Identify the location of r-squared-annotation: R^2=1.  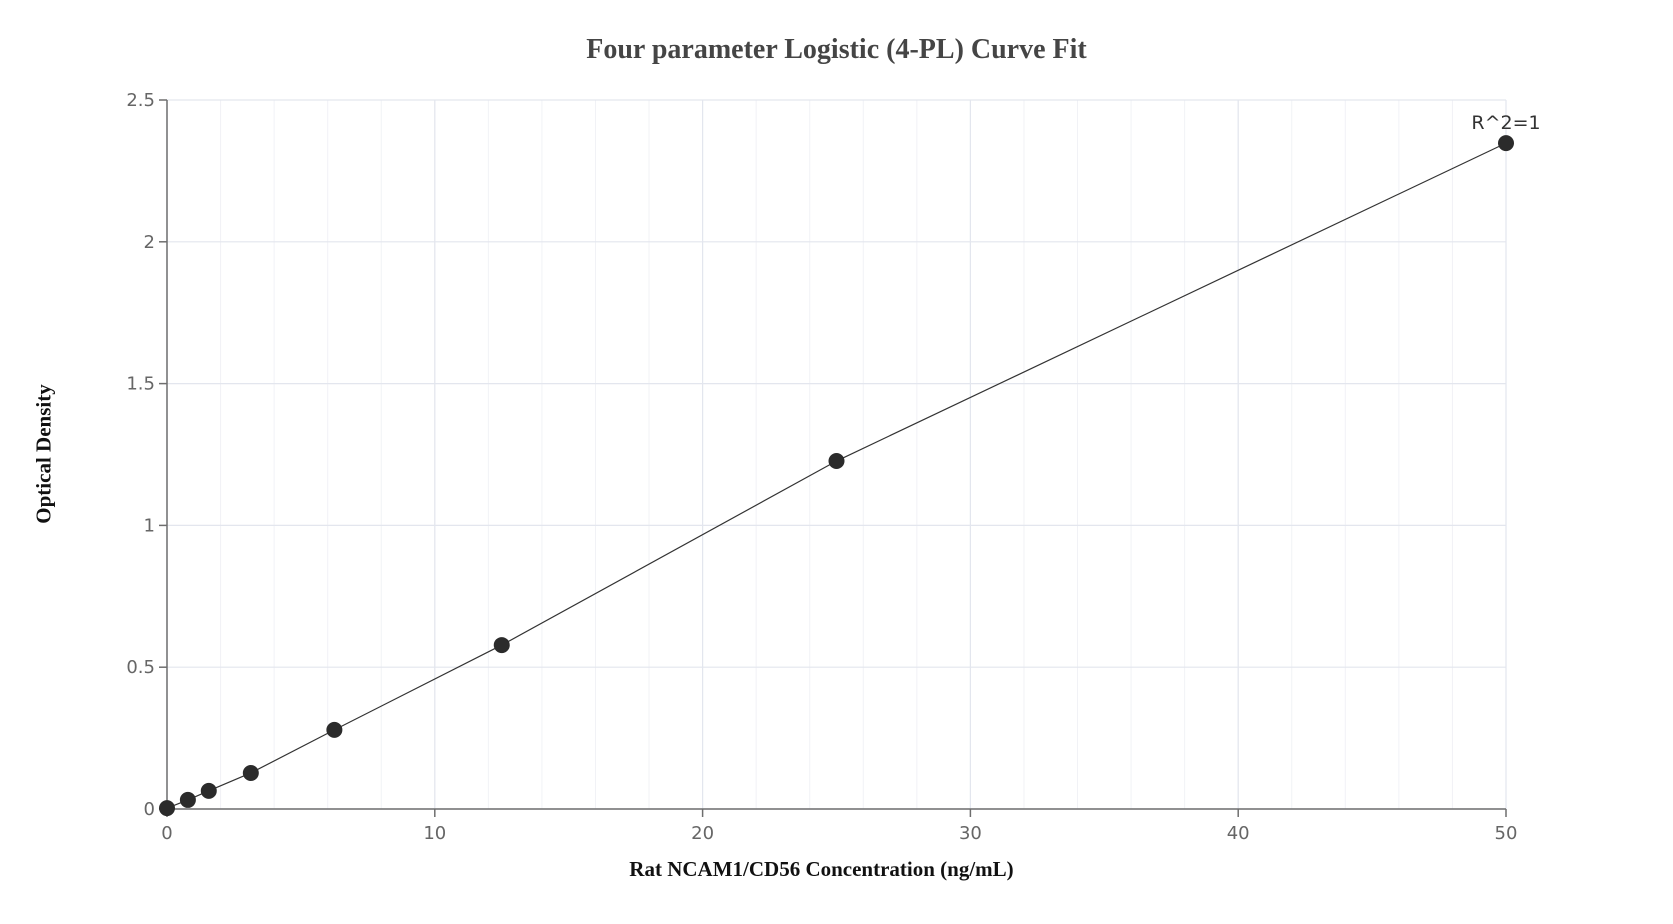
(1505, 123).